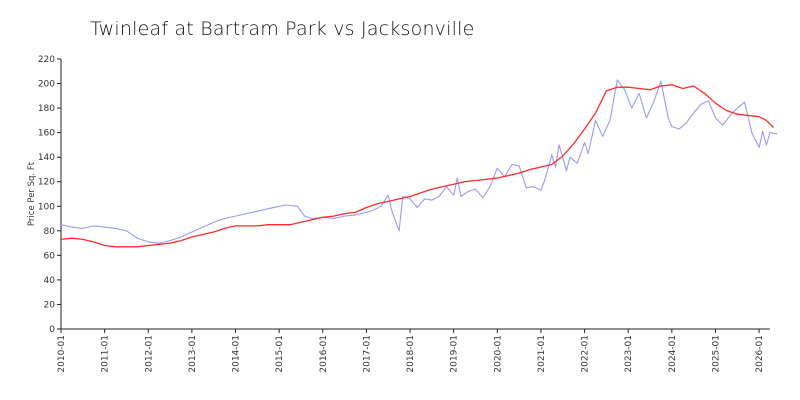 This screenshot has height=400, width=800. What do you see at coordinates (629, 354) in the screenshot?
I see `x-tick-label: 2023-01` at bounding box center [629, 354].